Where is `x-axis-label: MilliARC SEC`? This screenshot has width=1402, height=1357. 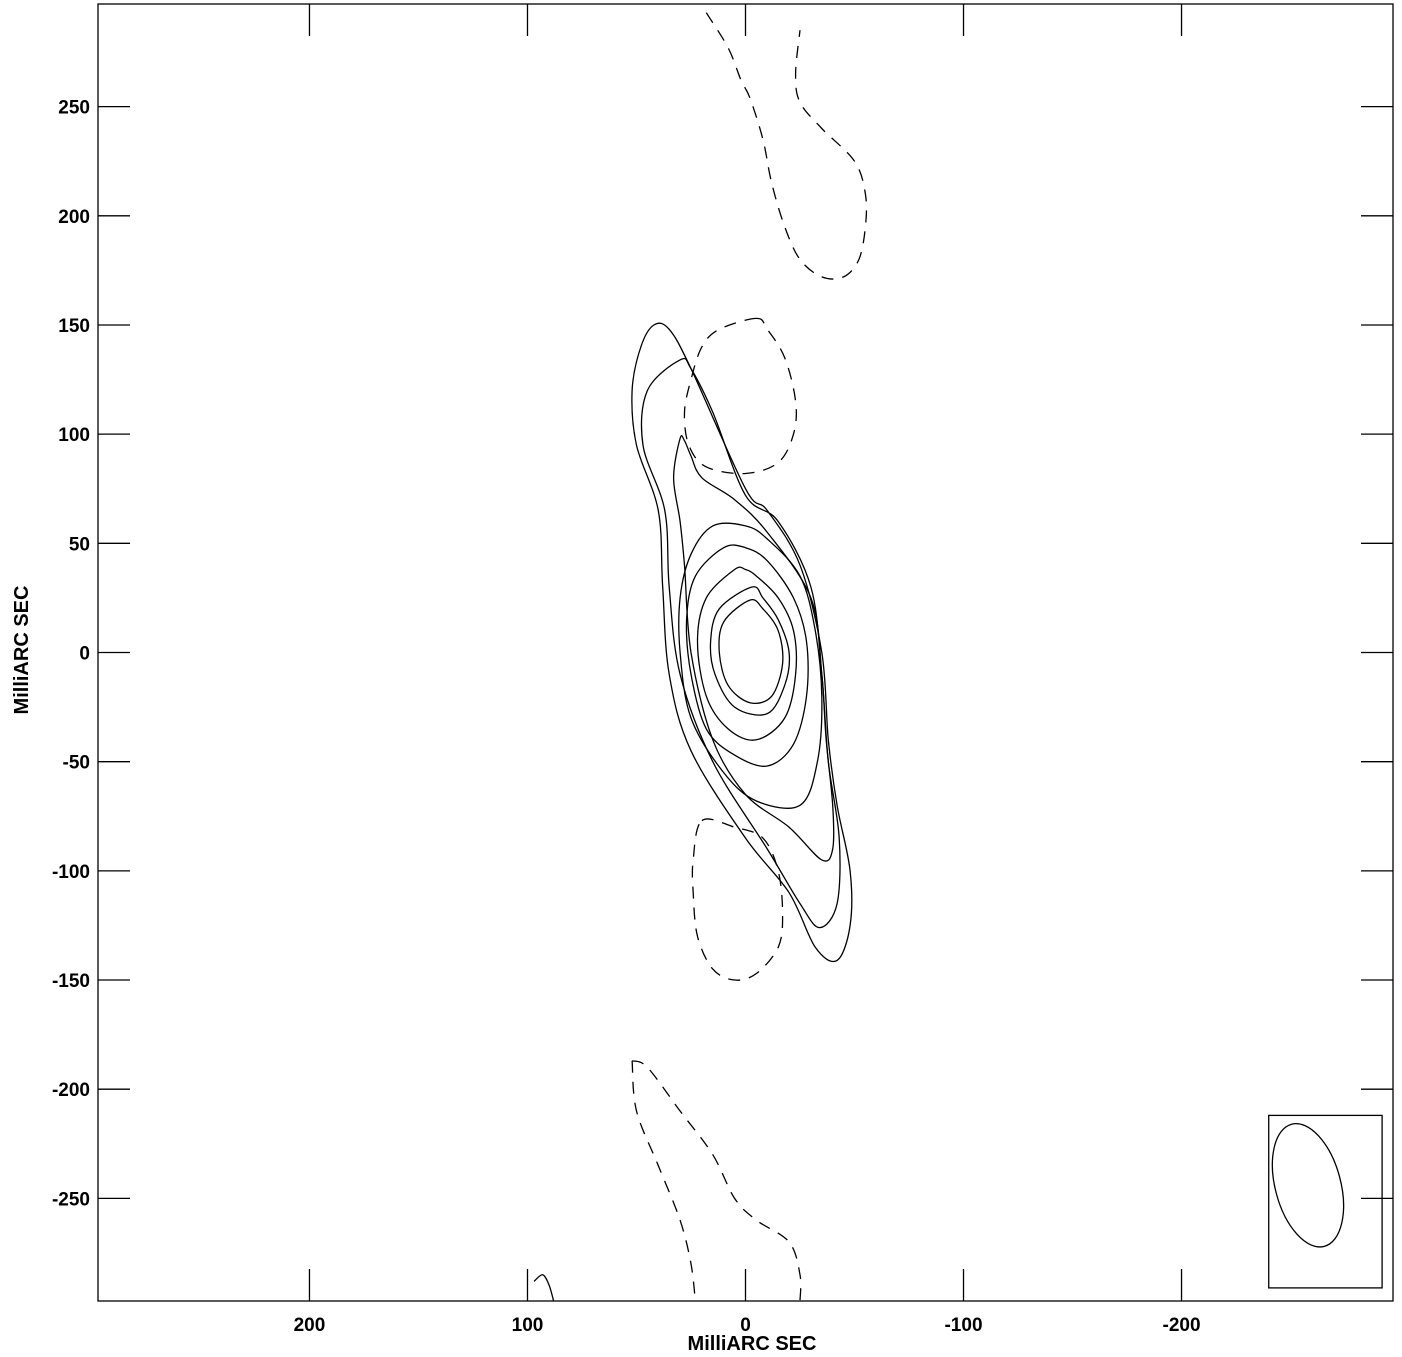
x-axis-label: MilliARC SEC is located at coordinates (752, 1344).